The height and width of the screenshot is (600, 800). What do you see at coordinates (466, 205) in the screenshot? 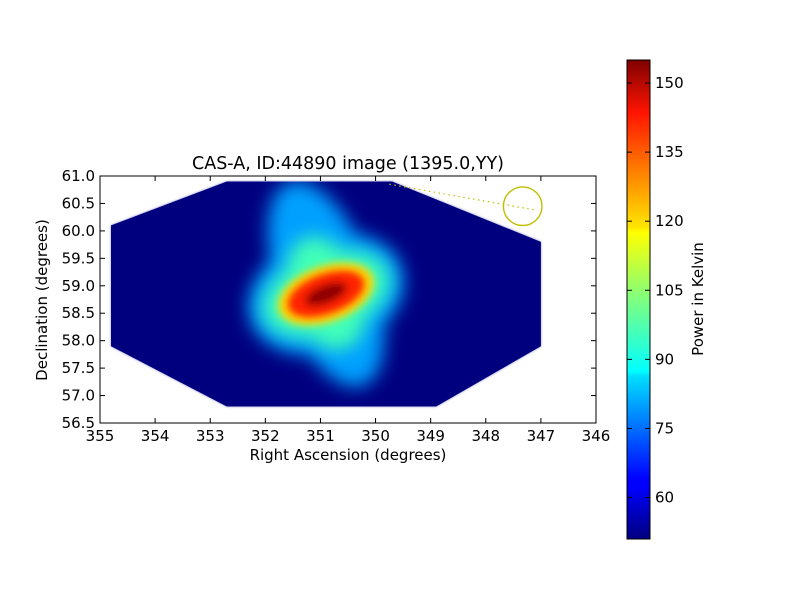
I see `annotations` at bounding box center [466, 205].